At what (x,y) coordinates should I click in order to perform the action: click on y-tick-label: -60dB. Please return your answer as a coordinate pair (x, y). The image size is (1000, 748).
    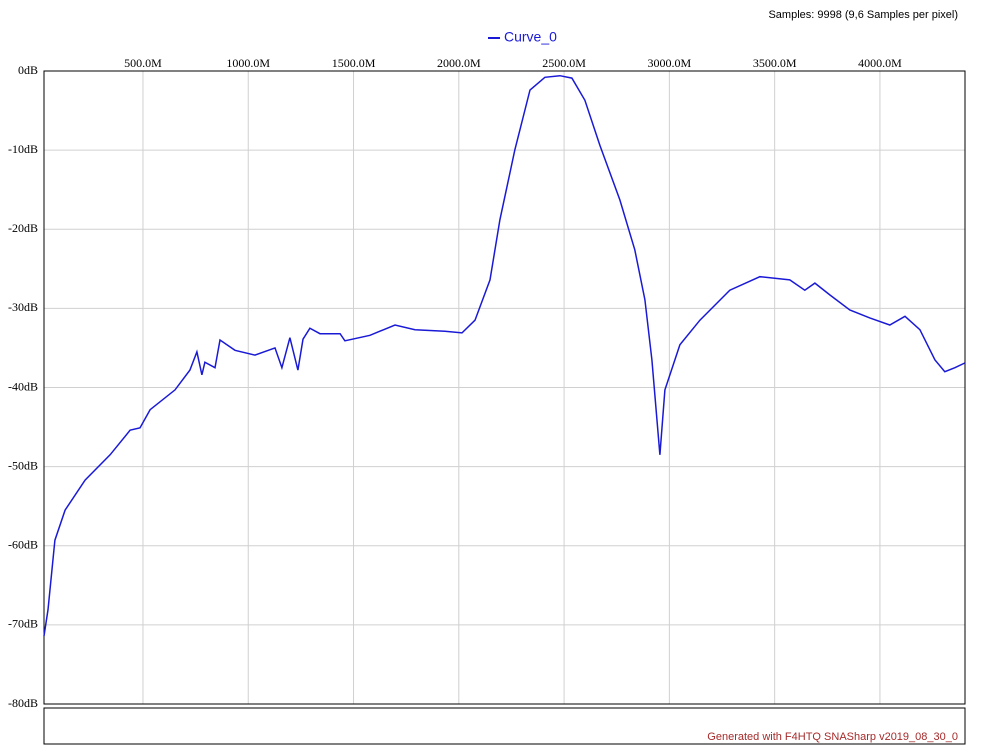
    Looking at the image, I should click on (23, 545).